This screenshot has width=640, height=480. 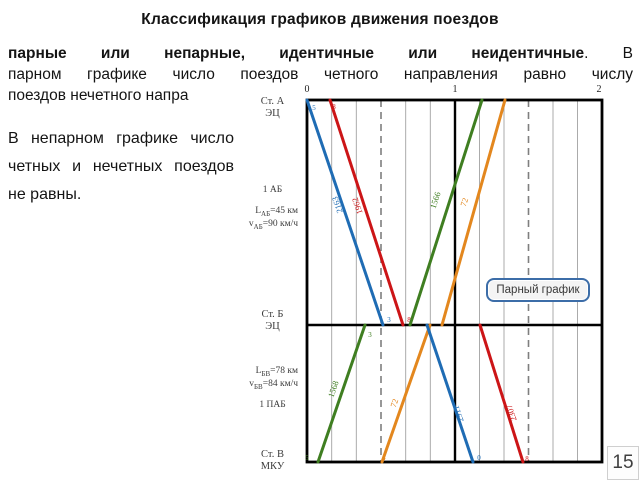 What do you see at coordinates (333, 388) in the screenshot?
I see `train-number-label: 1568` at bounding box center [333, 388].